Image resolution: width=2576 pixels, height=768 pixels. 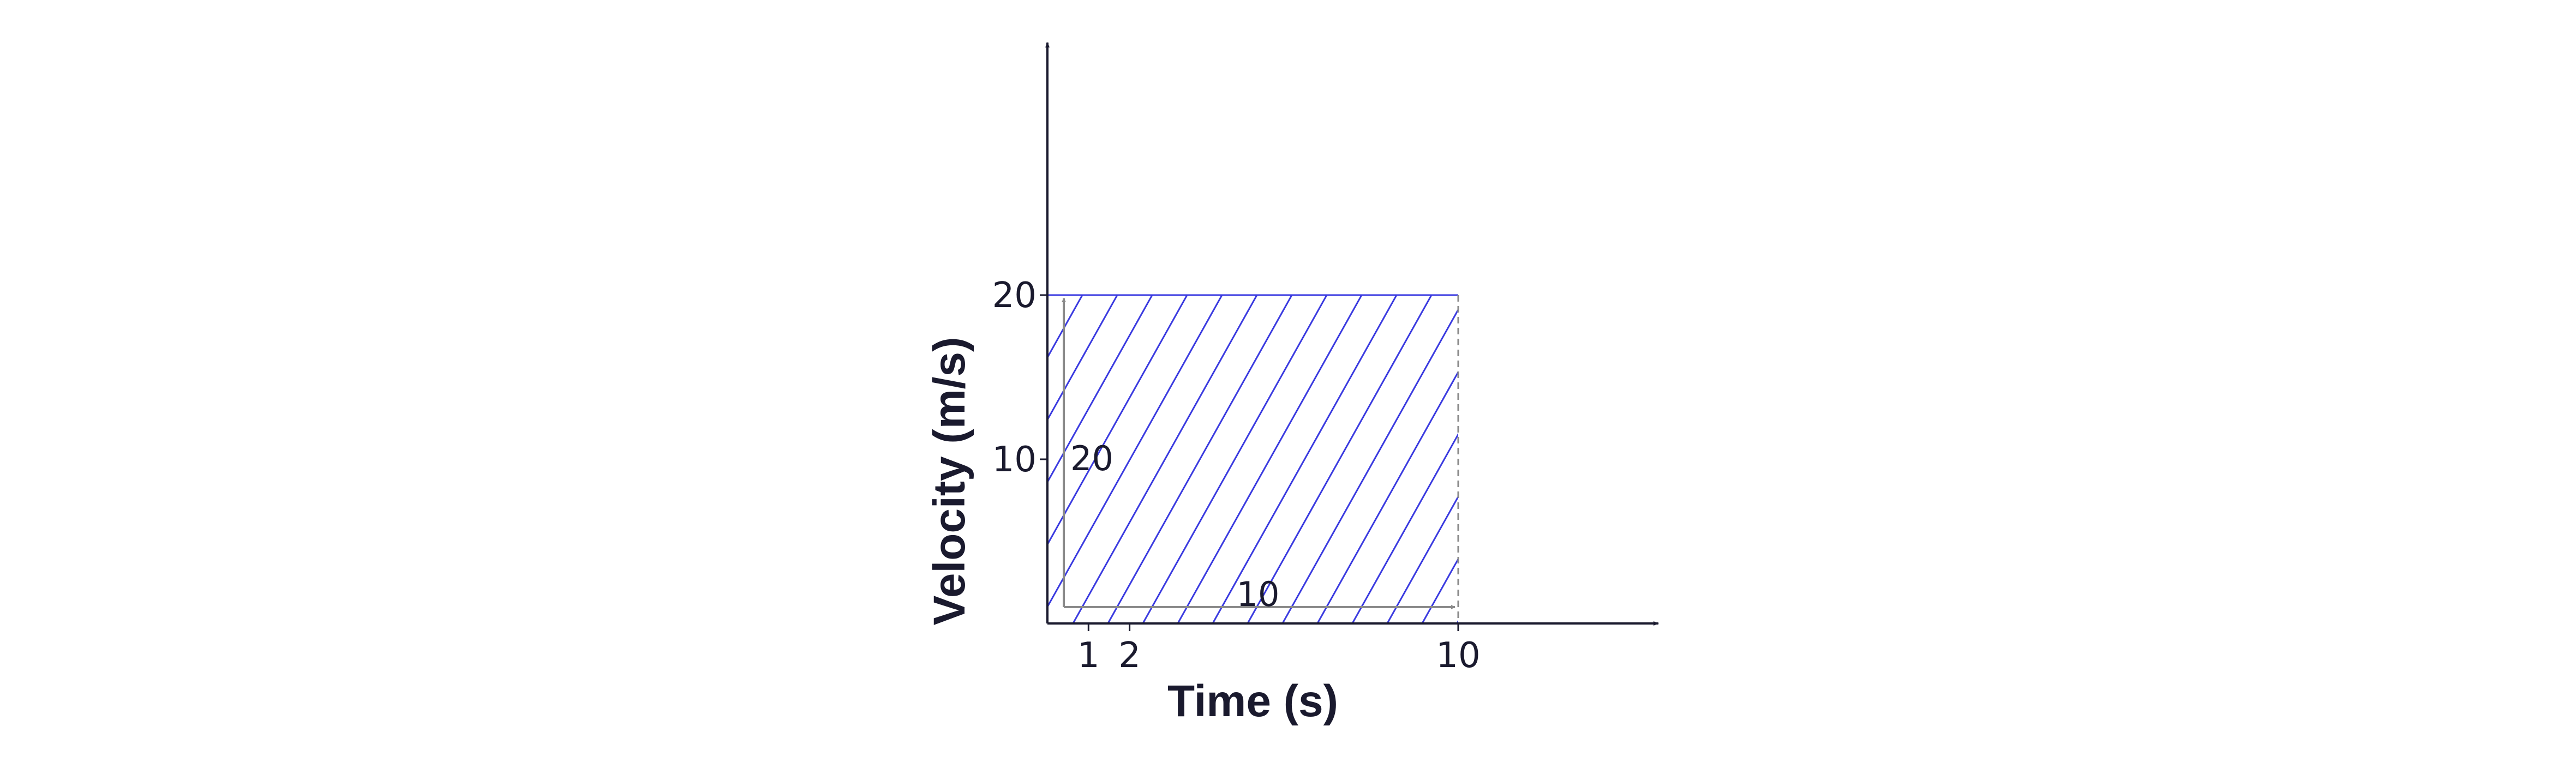 What do you see at coordinates (1129, 655) in the screenshot?
I see `x-tick-label-1: 2` at bounding box center [1129, 655].